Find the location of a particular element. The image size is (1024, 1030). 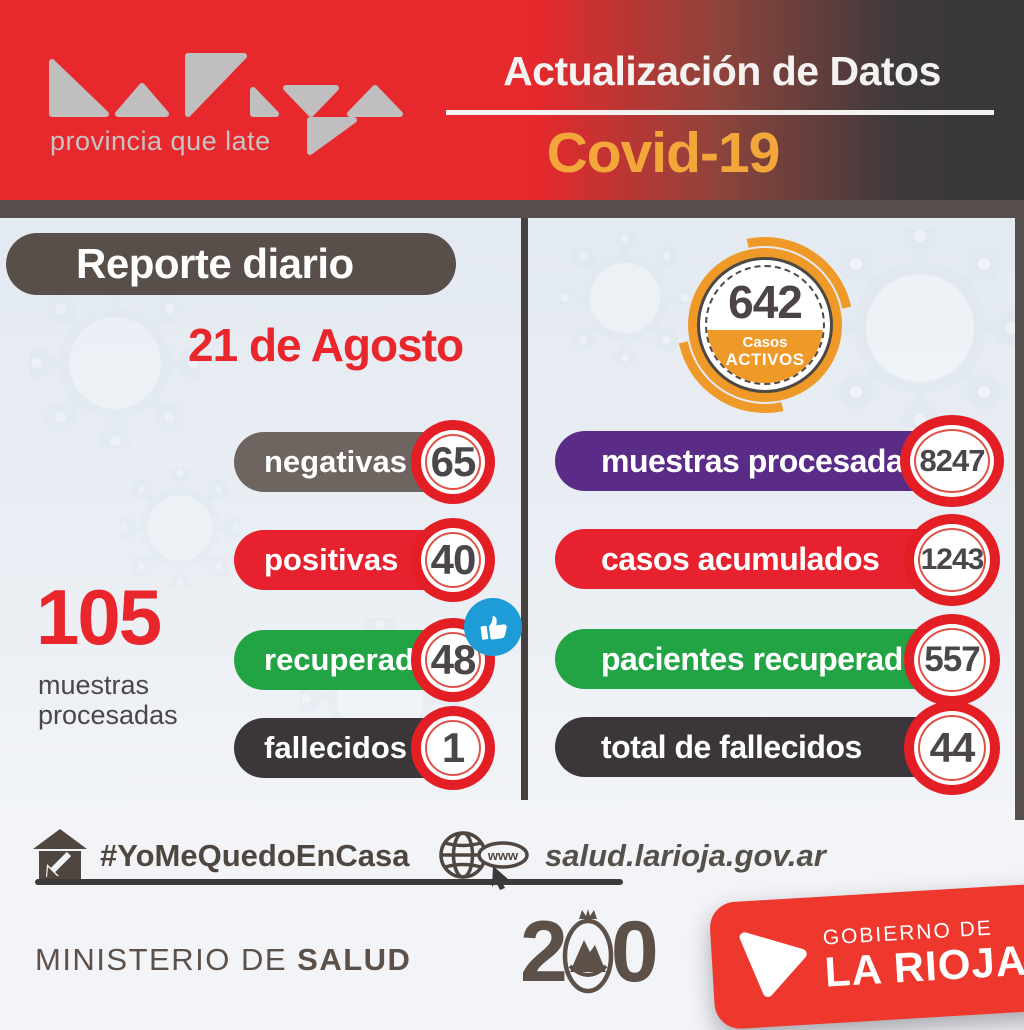

thumbs-up-icon is located at coordinates (493, 627).